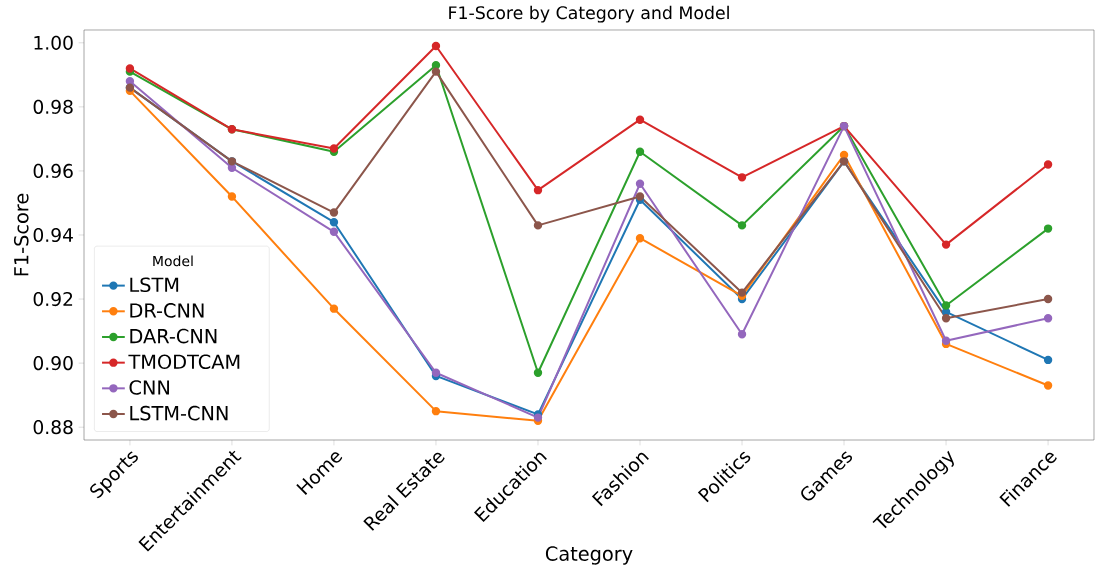  What do you see at coordinates (53, 235) in the screenshot?
I see `y-tick-label: 0.94` at bounding box center [53, 235].